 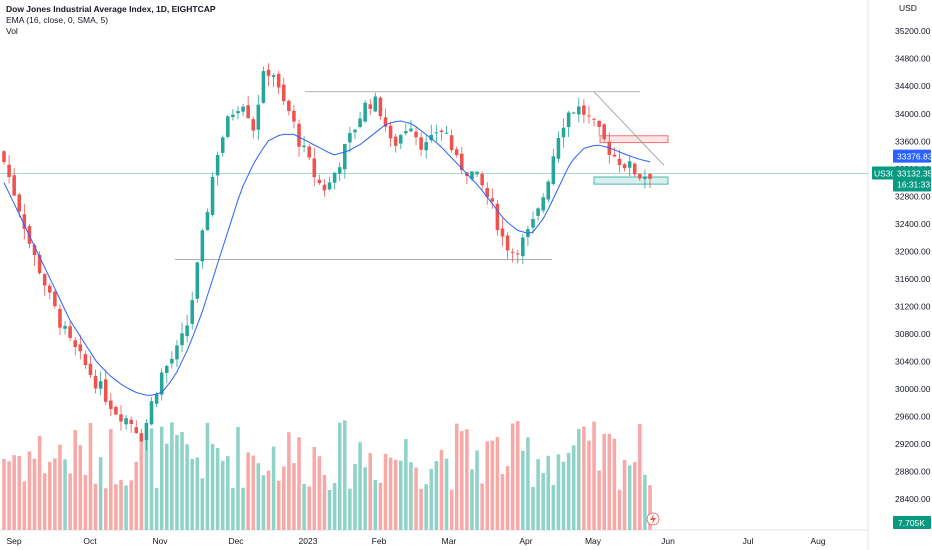 I want to click on x-tick-label: Nov, so click(x=160, y=541).